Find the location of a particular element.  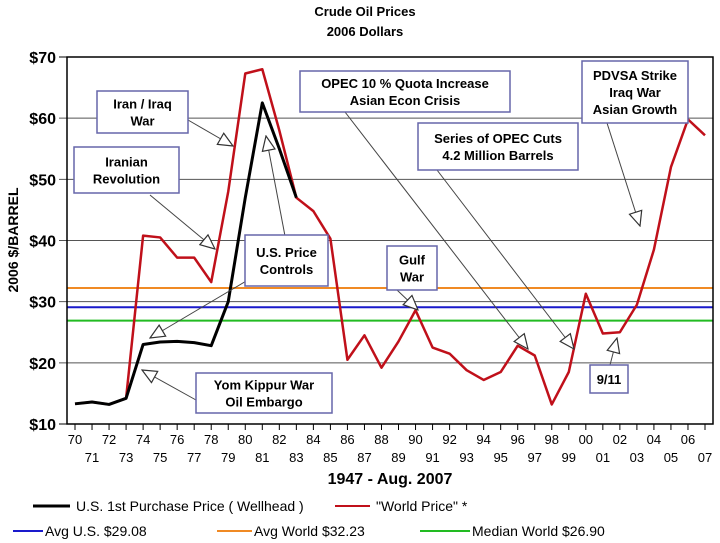

annotation-box-us-price is located at coordinates (286, 260).